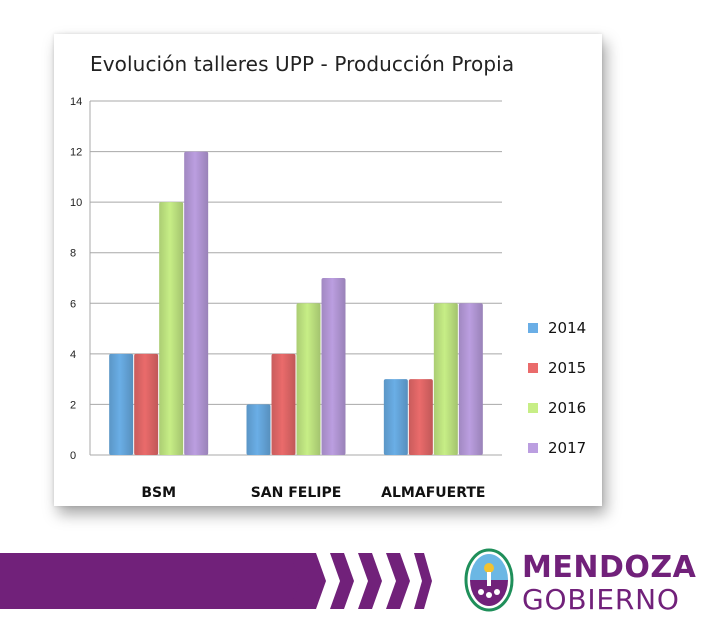 The width and height of the screenshot is (704, 622). I want to click on legend-label: 2015, so click(567, 368).